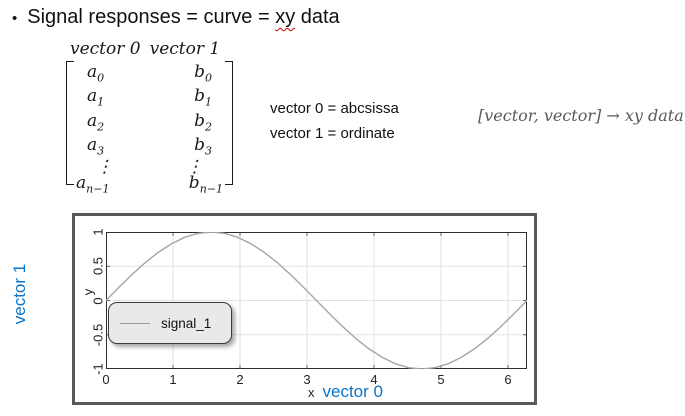  What do you see at coordinates (581, 115) in the screenshot?
I see `mapping-note: [vector, vector] → xy data` at bounding box center [581, 115].